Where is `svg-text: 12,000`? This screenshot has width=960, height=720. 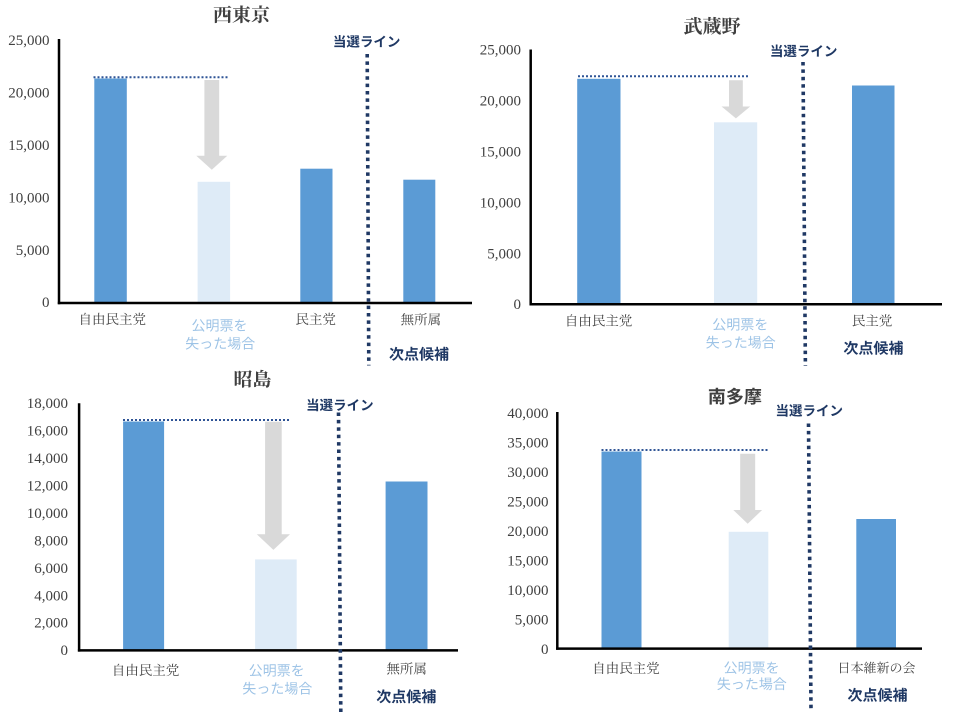
svg-text: 12,000 is located at coordinates (47, 486).